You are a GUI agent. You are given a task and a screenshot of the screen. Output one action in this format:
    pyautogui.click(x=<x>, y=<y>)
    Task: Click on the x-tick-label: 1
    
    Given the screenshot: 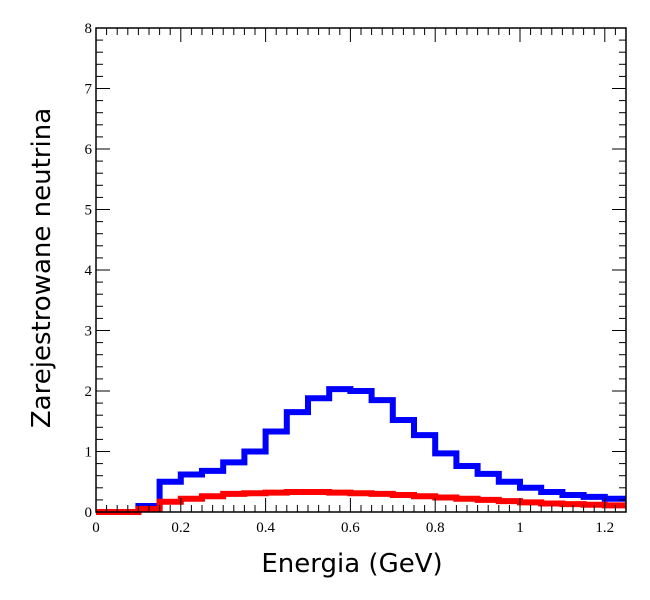 What is the action you would take?
    pyautogui.click(x=520, y=528)
    